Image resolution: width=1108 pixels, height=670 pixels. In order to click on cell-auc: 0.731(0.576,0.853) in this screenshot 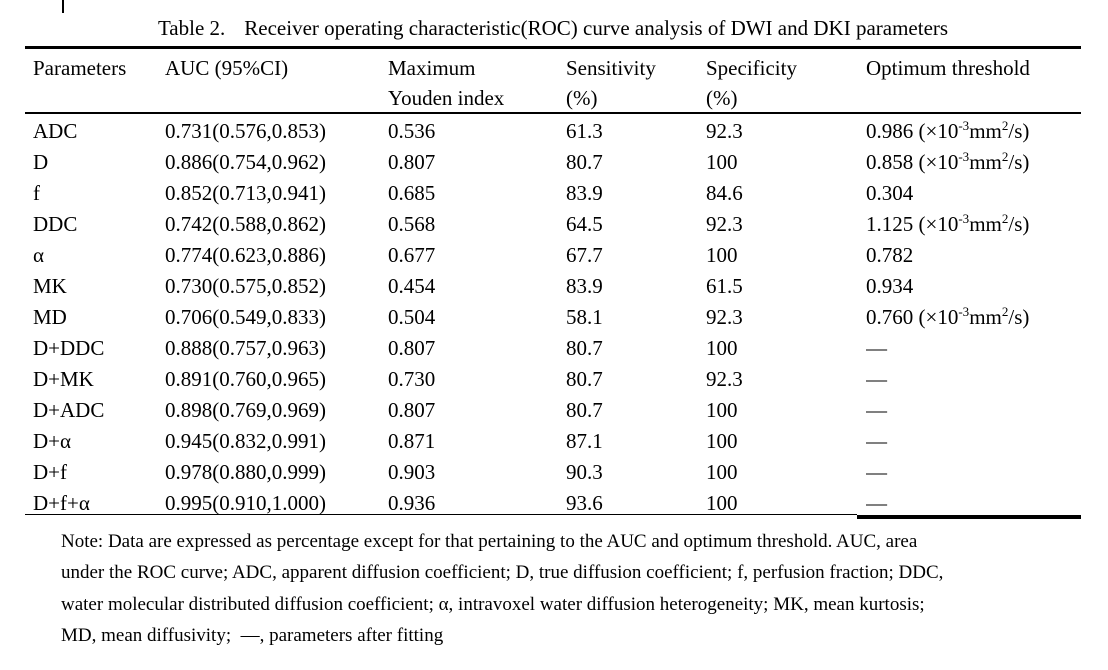, I will do `click(245, 131)`.